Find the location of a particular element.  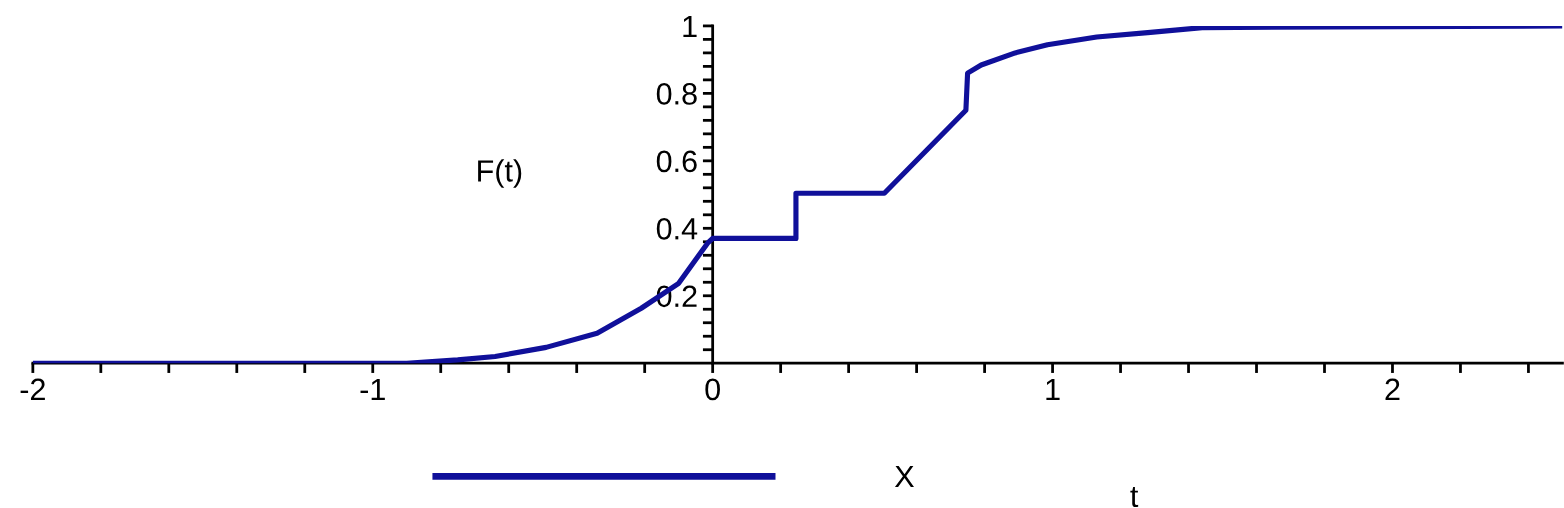

y-tick-label: 0.8 is located at coordinates (676, 94).